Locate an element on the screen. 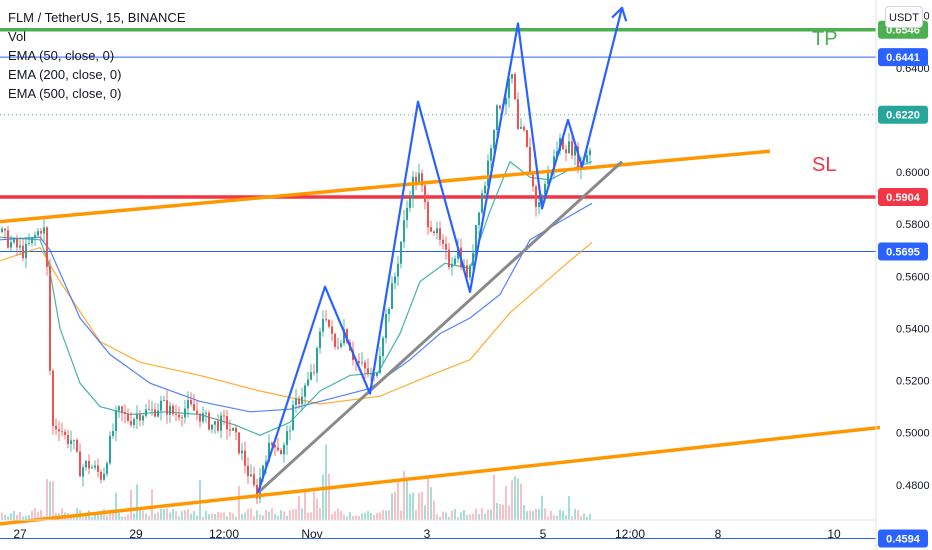 The image size is (932, 550). legend-ema-50: EMA (50, close, 0) is located at coordinates (61, 55).